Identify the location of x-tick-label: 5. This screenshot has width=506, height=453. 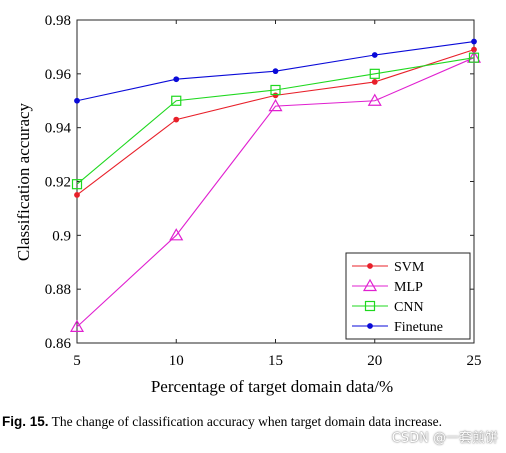
(77, 361).